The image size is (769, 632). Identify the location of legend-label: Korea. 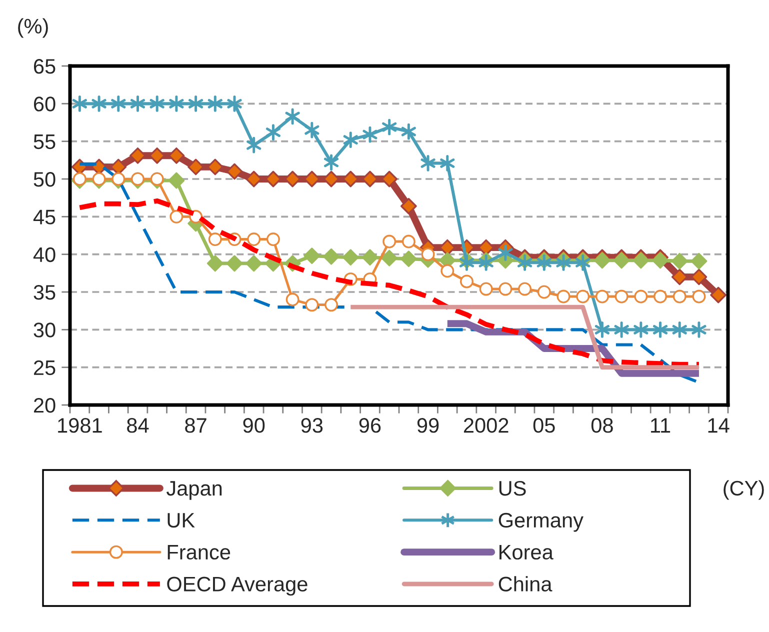
(527, 552).